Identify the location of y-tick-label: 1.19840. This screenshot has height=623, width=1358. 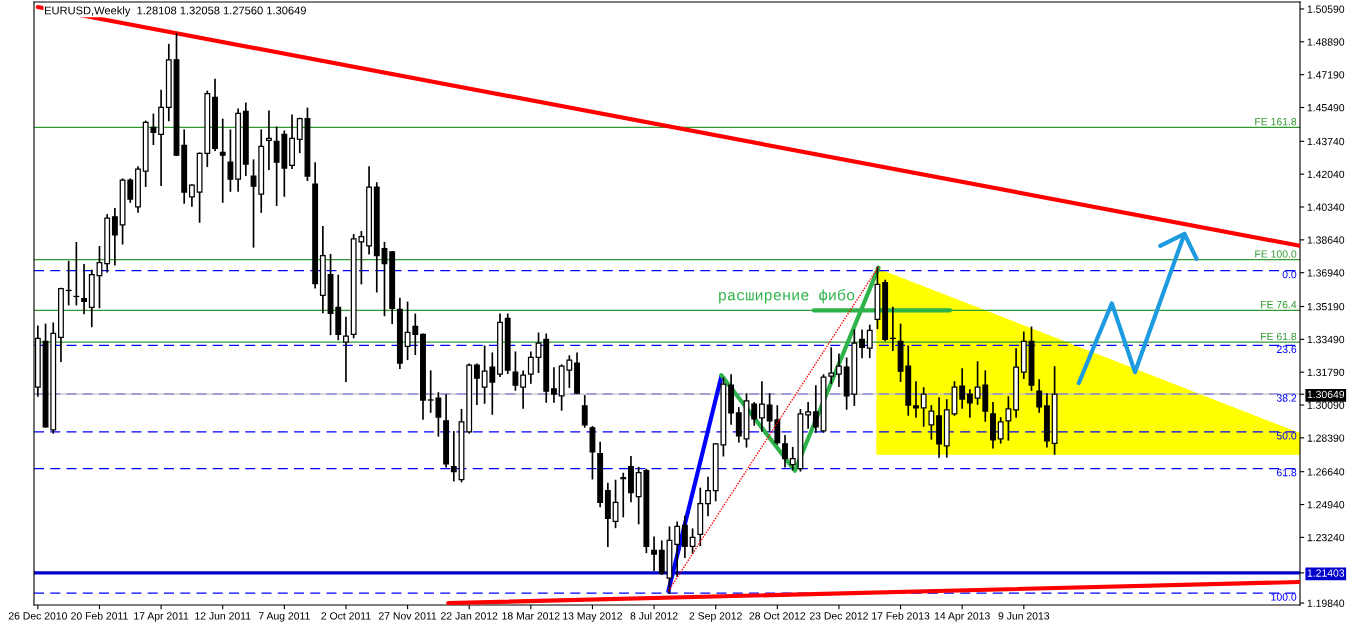
(1326, 603).